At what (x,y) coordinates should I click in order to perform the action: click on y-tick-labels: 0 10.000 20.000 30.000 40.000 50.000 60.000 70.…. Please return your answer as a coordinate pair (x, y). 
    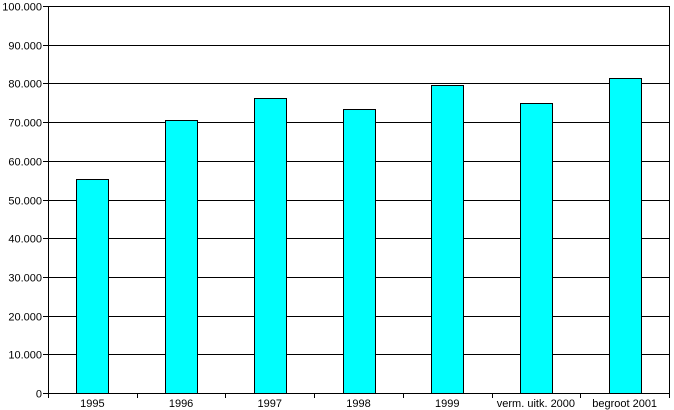
    Looking at the image, I should click on (22, 201).